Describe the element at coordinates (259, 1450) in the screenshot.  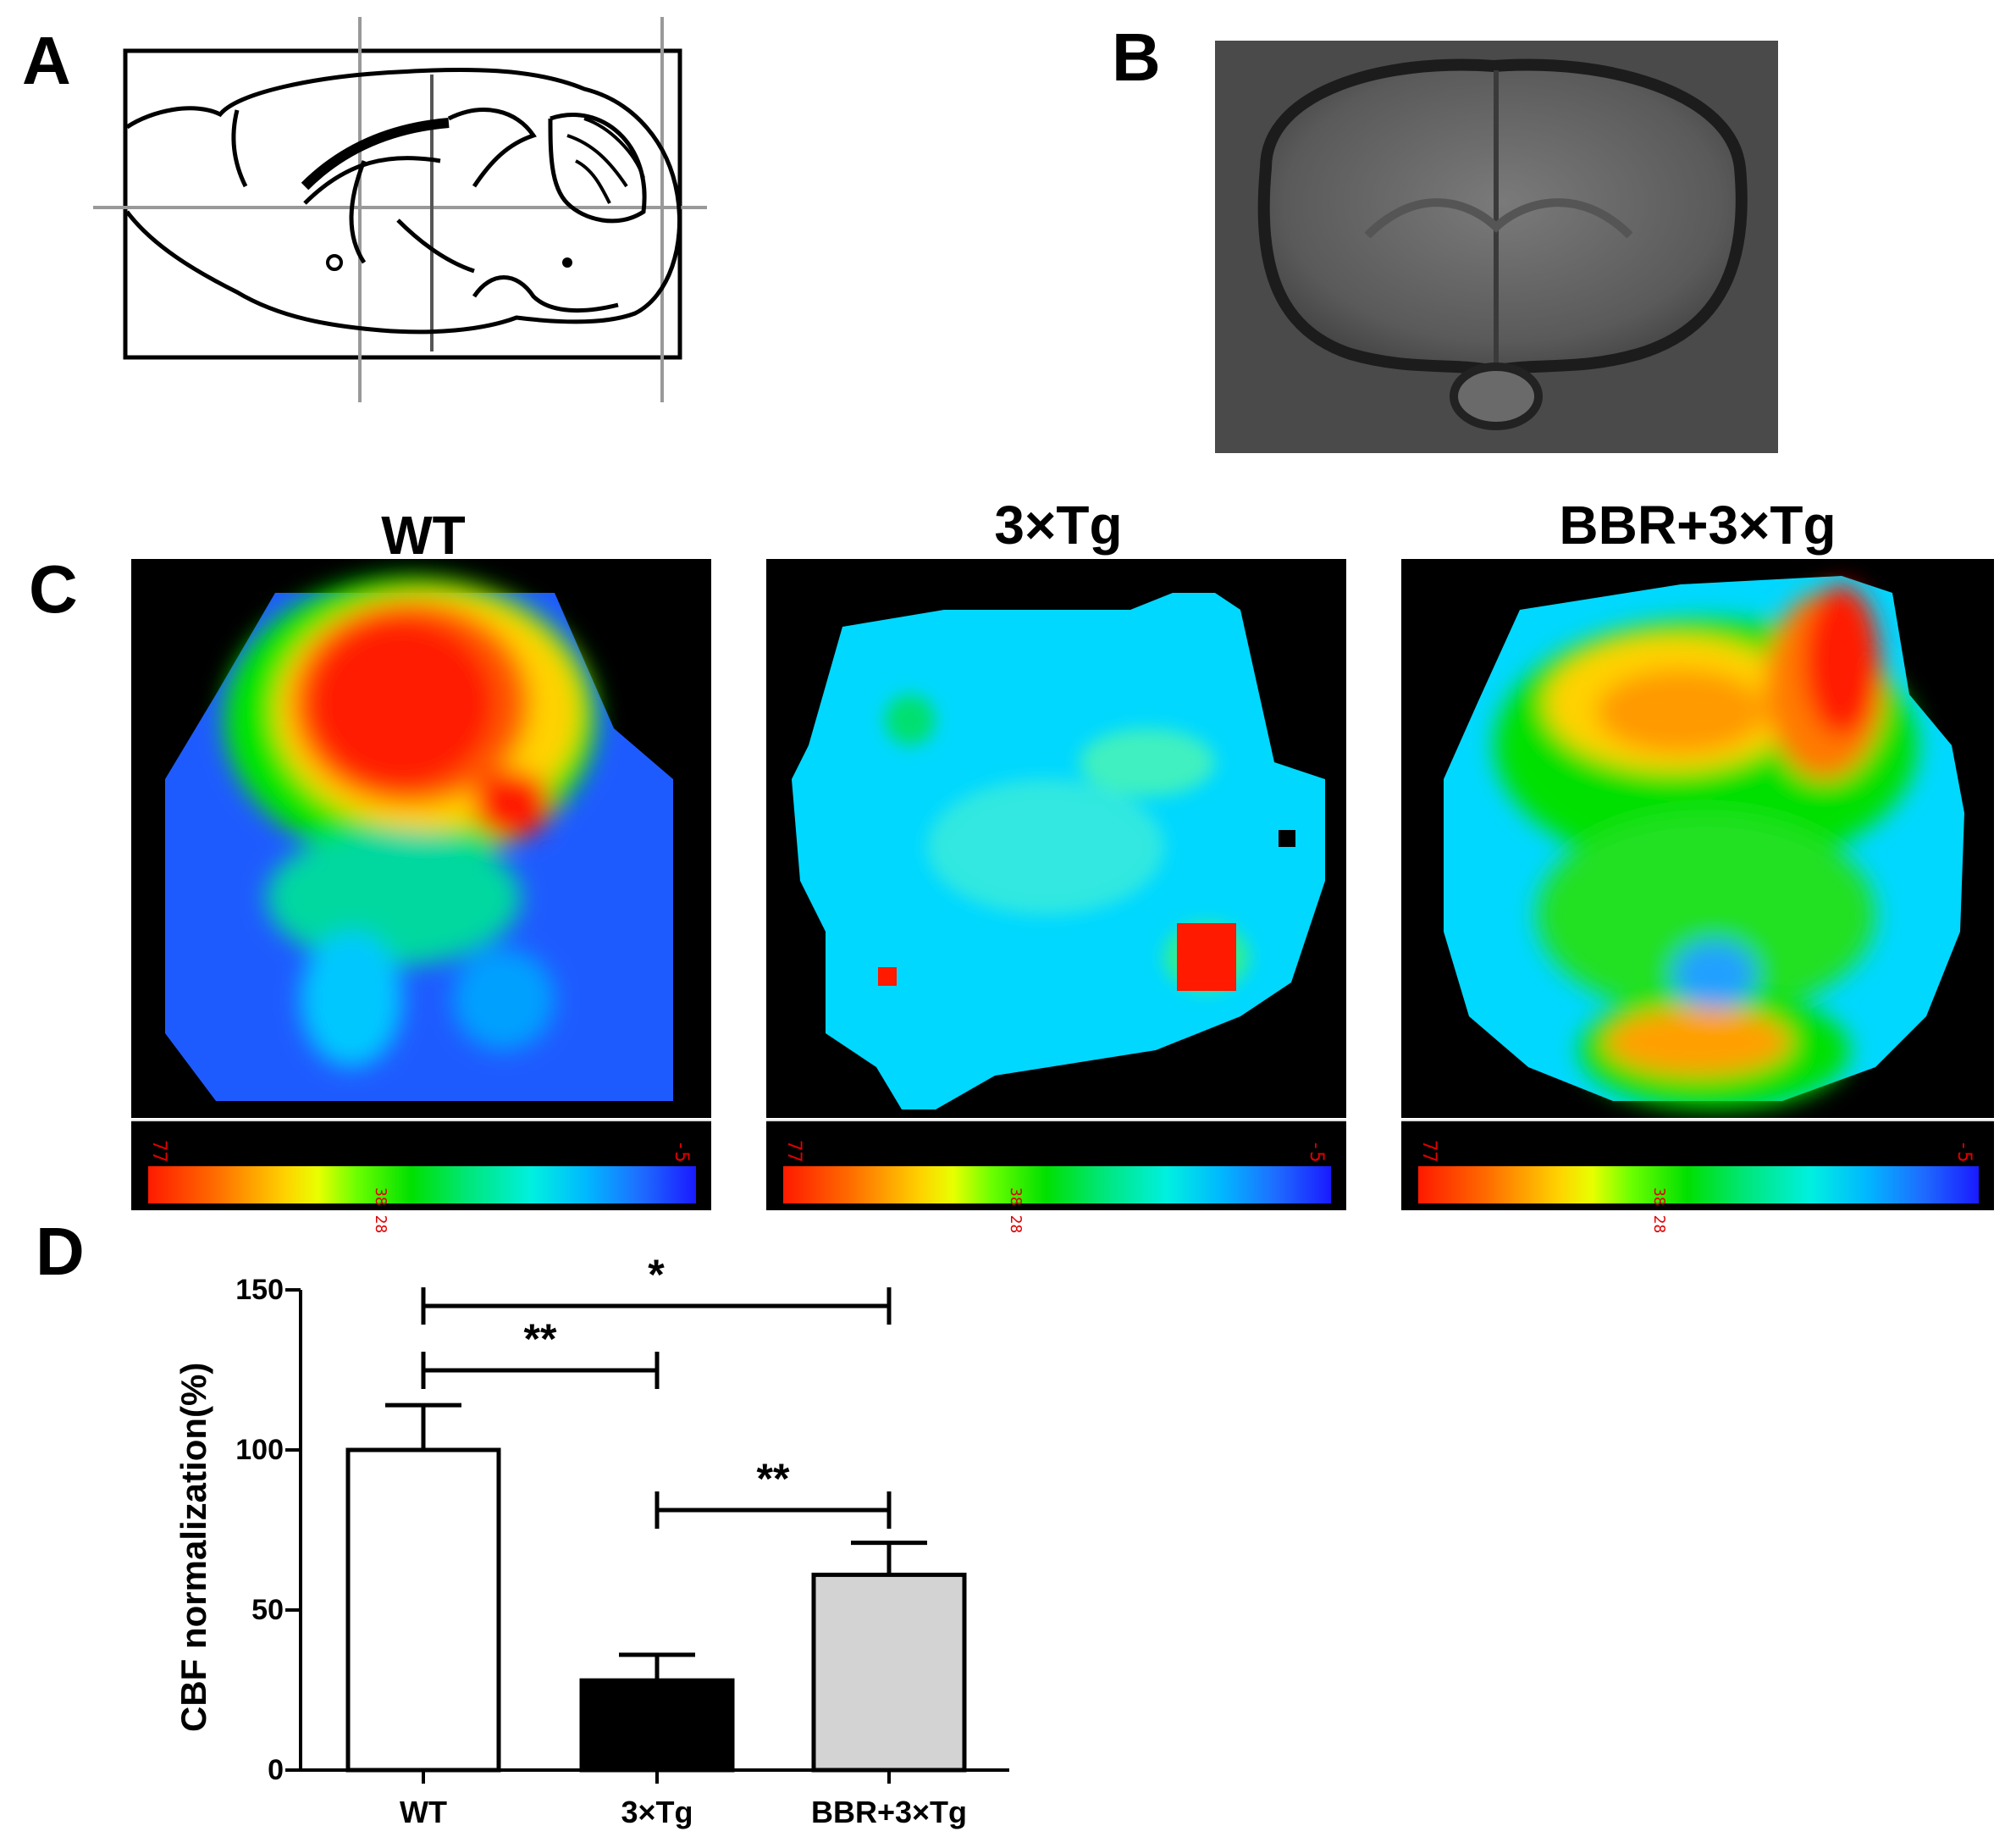
I see `y-tick-label: 100` at that location.